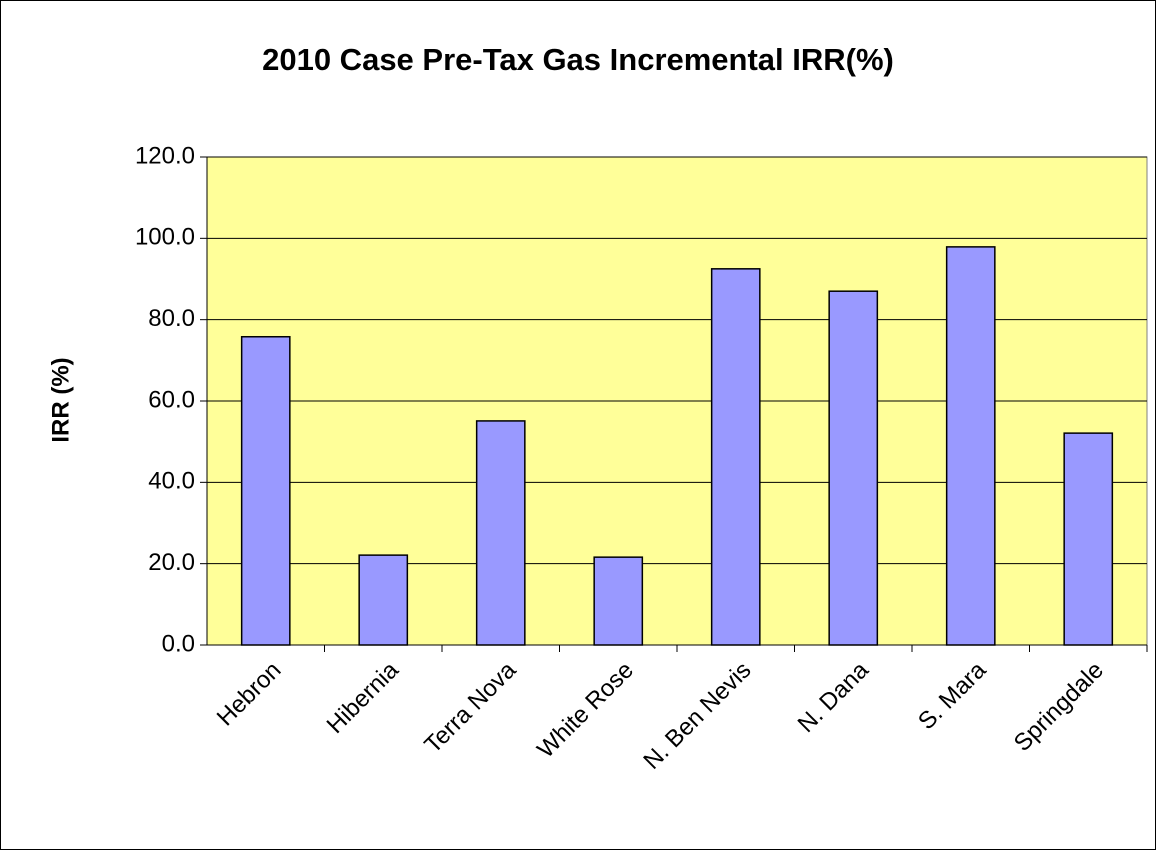 Image resolution: width=1156 pixels, height=850 pixels. I want to click on chart-title: 2010 Case Pre-Tax Gas Incremental IRR(%), so click(578, 59).